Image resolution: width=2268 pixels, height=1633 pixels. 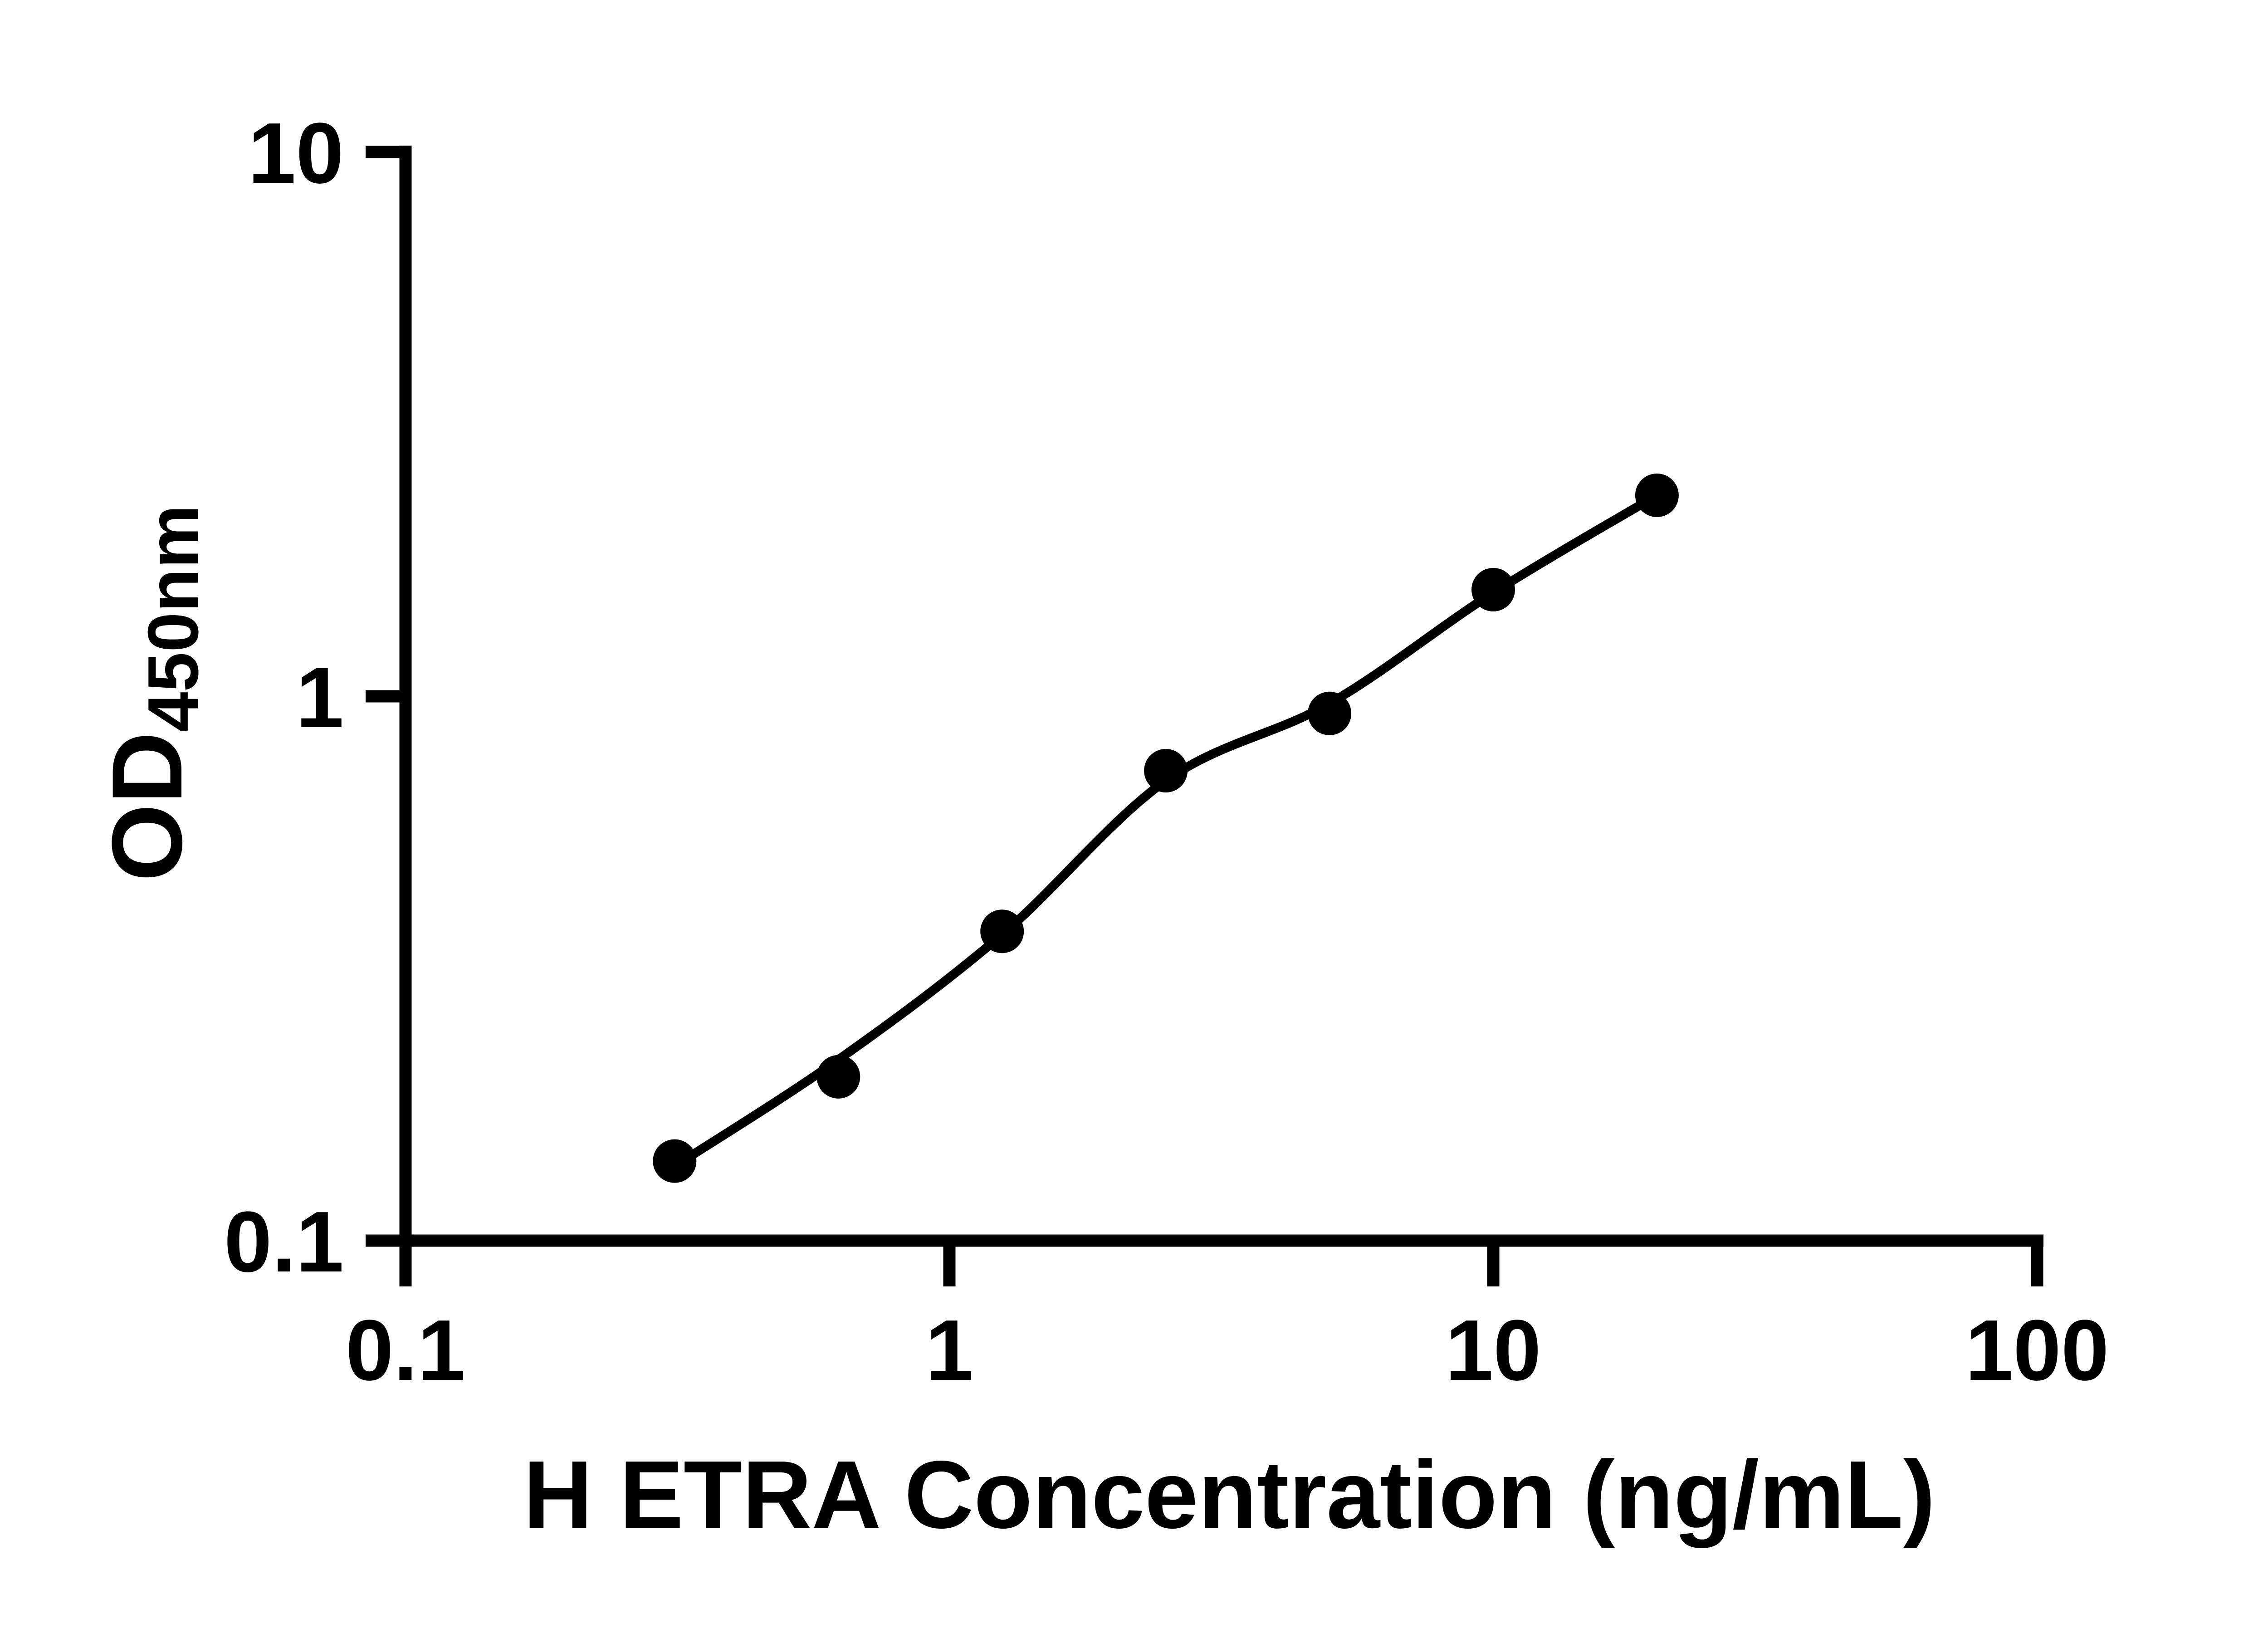 I want to click on x-tick-label: 100, so click(x=2037, y=1350).